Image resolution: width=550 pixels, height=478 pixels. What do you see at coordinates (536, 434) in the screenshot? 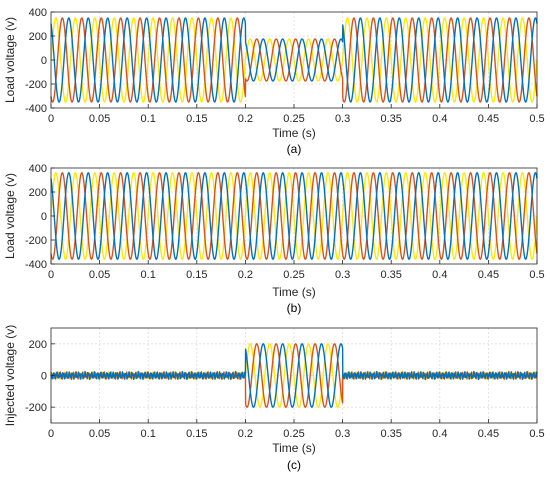
I see `panel-c-xtick-label: 0.5` at bounding box center [536, 434].